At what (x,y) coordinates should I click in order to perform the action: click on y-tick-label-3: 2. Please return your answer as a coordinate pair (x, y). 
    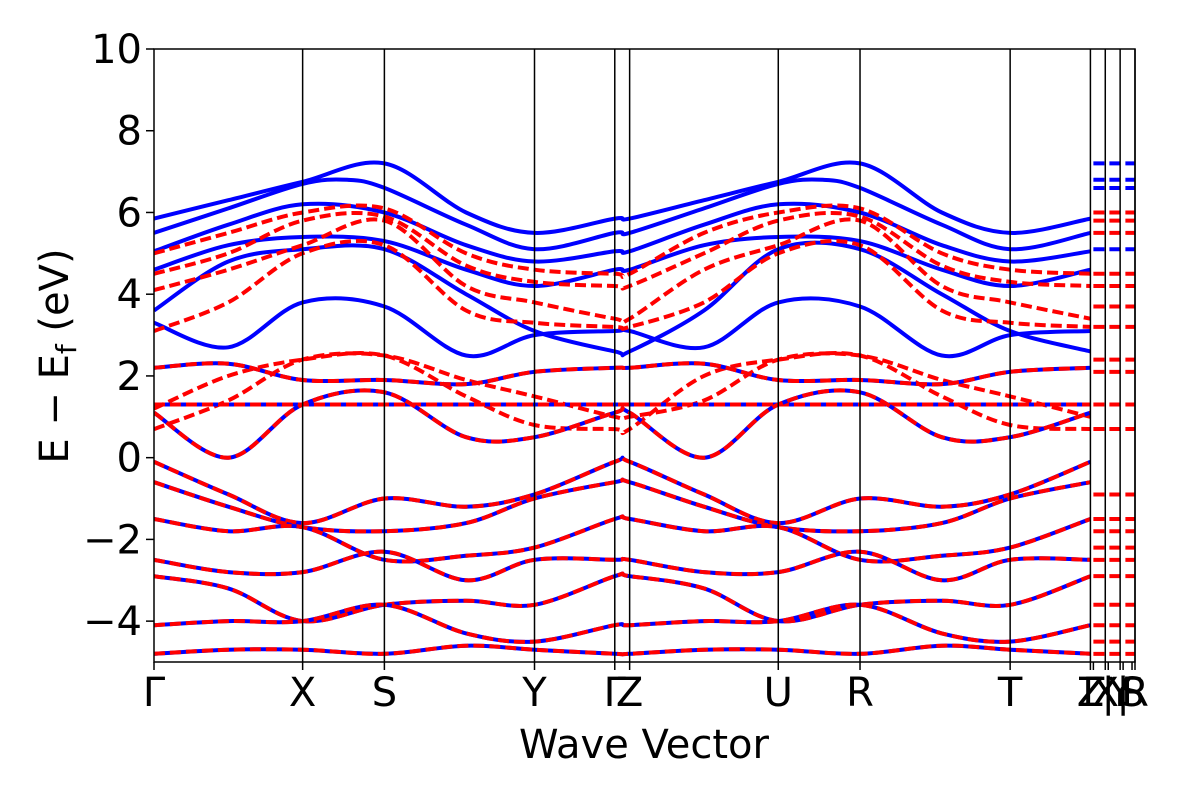
    Looking at the image, I should click on (129, 377).